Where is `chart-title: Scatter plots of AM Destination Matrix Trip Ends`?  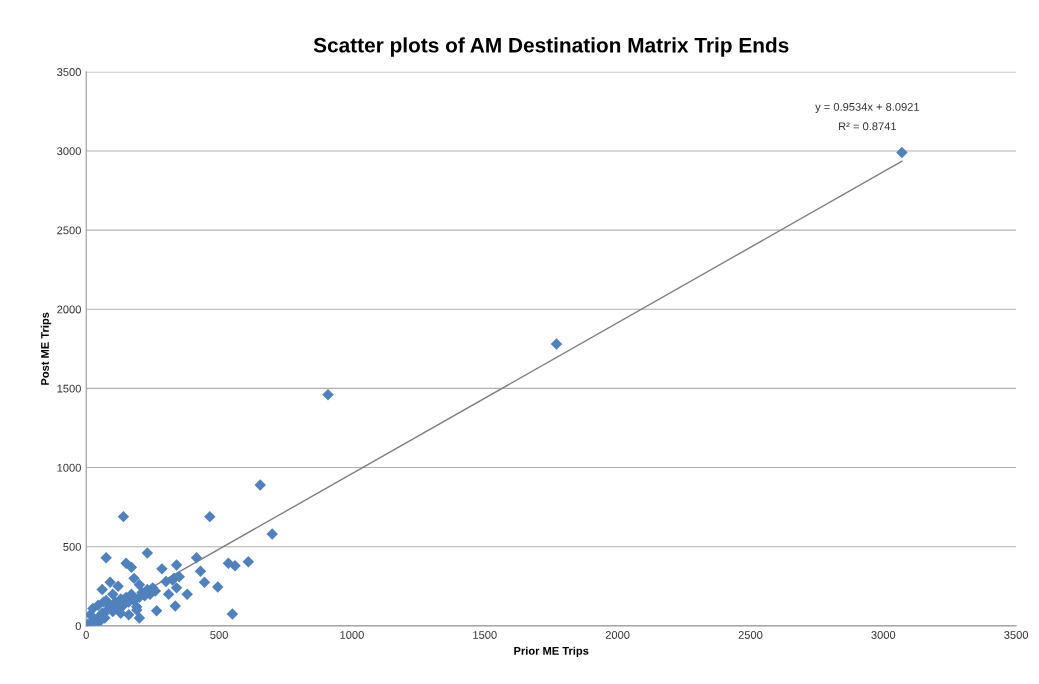
chart-title: Scatter plots of AM Destination Matrix Trip Ends is located at coordinates (551, 47).